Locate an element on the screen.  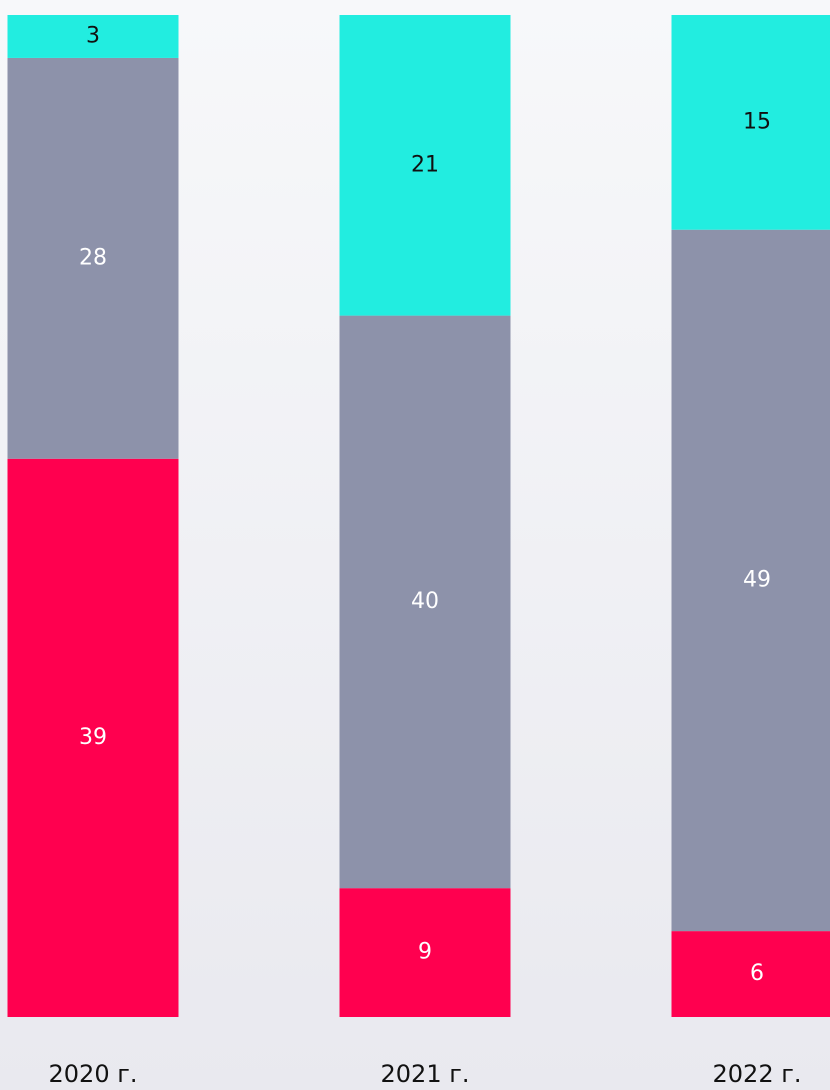
x-tick-label: 2021 г. is located at coordinates (425, 1074).